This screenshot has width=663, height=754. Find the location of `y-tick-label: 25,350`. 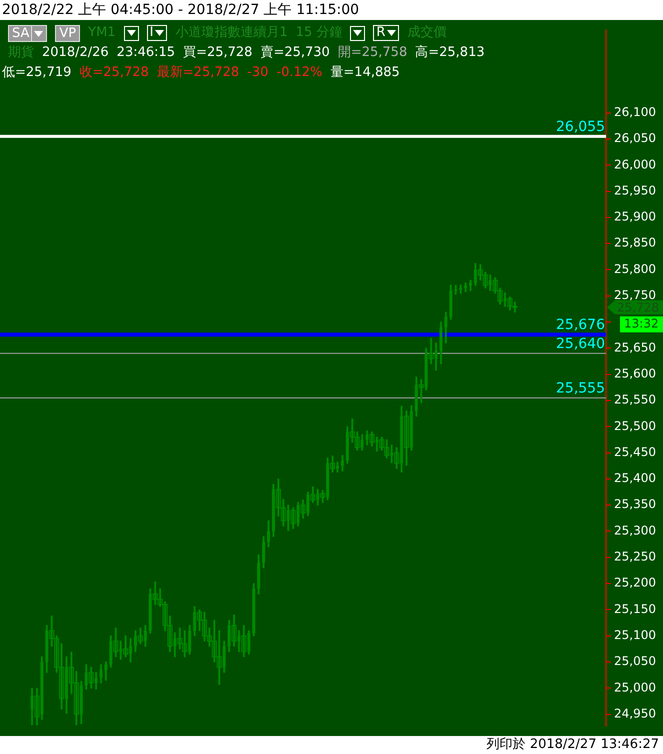

y-tick-label: 25,350 is located at coordinates (635, 504).